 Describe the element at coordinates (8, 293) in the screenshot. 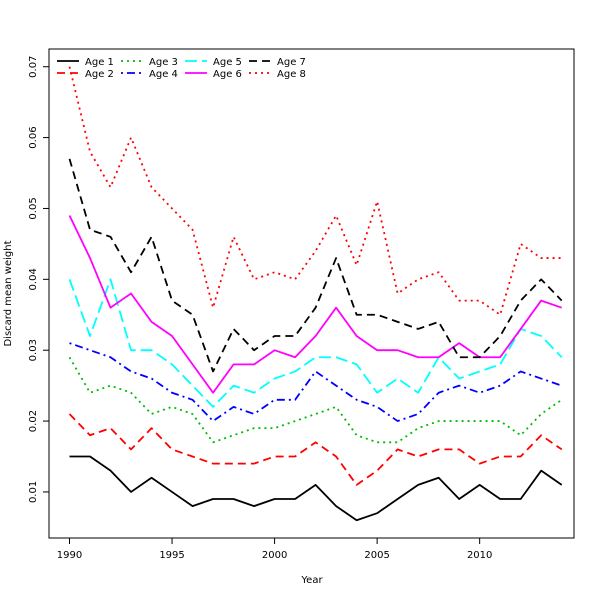

I see `y-axis-title: Discard mean weight` at that location.